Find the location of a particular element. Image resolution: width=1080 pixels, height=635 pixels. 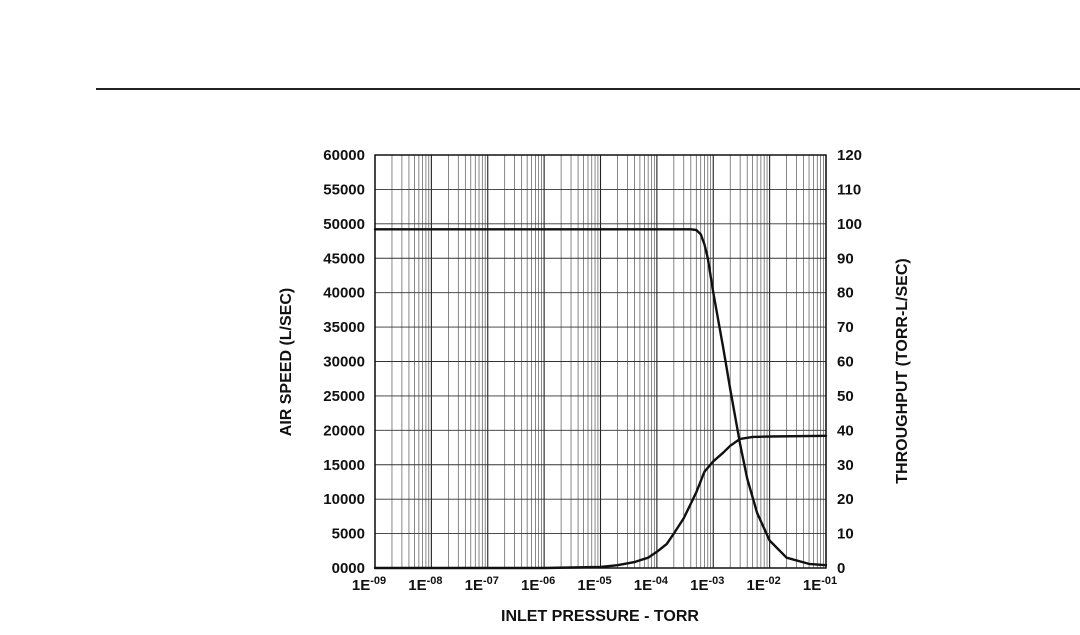

left-tick-label: 25000 is located at coordinates (344, 396).